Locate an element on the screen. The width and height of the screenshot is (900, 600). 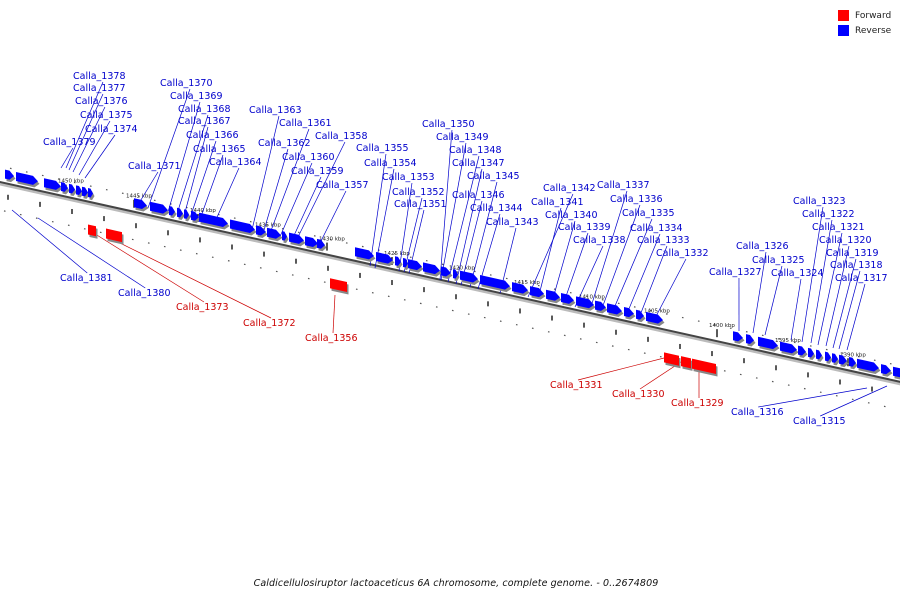
forward-gene-label: Calla_1331 is located at coordinates (576, 385).